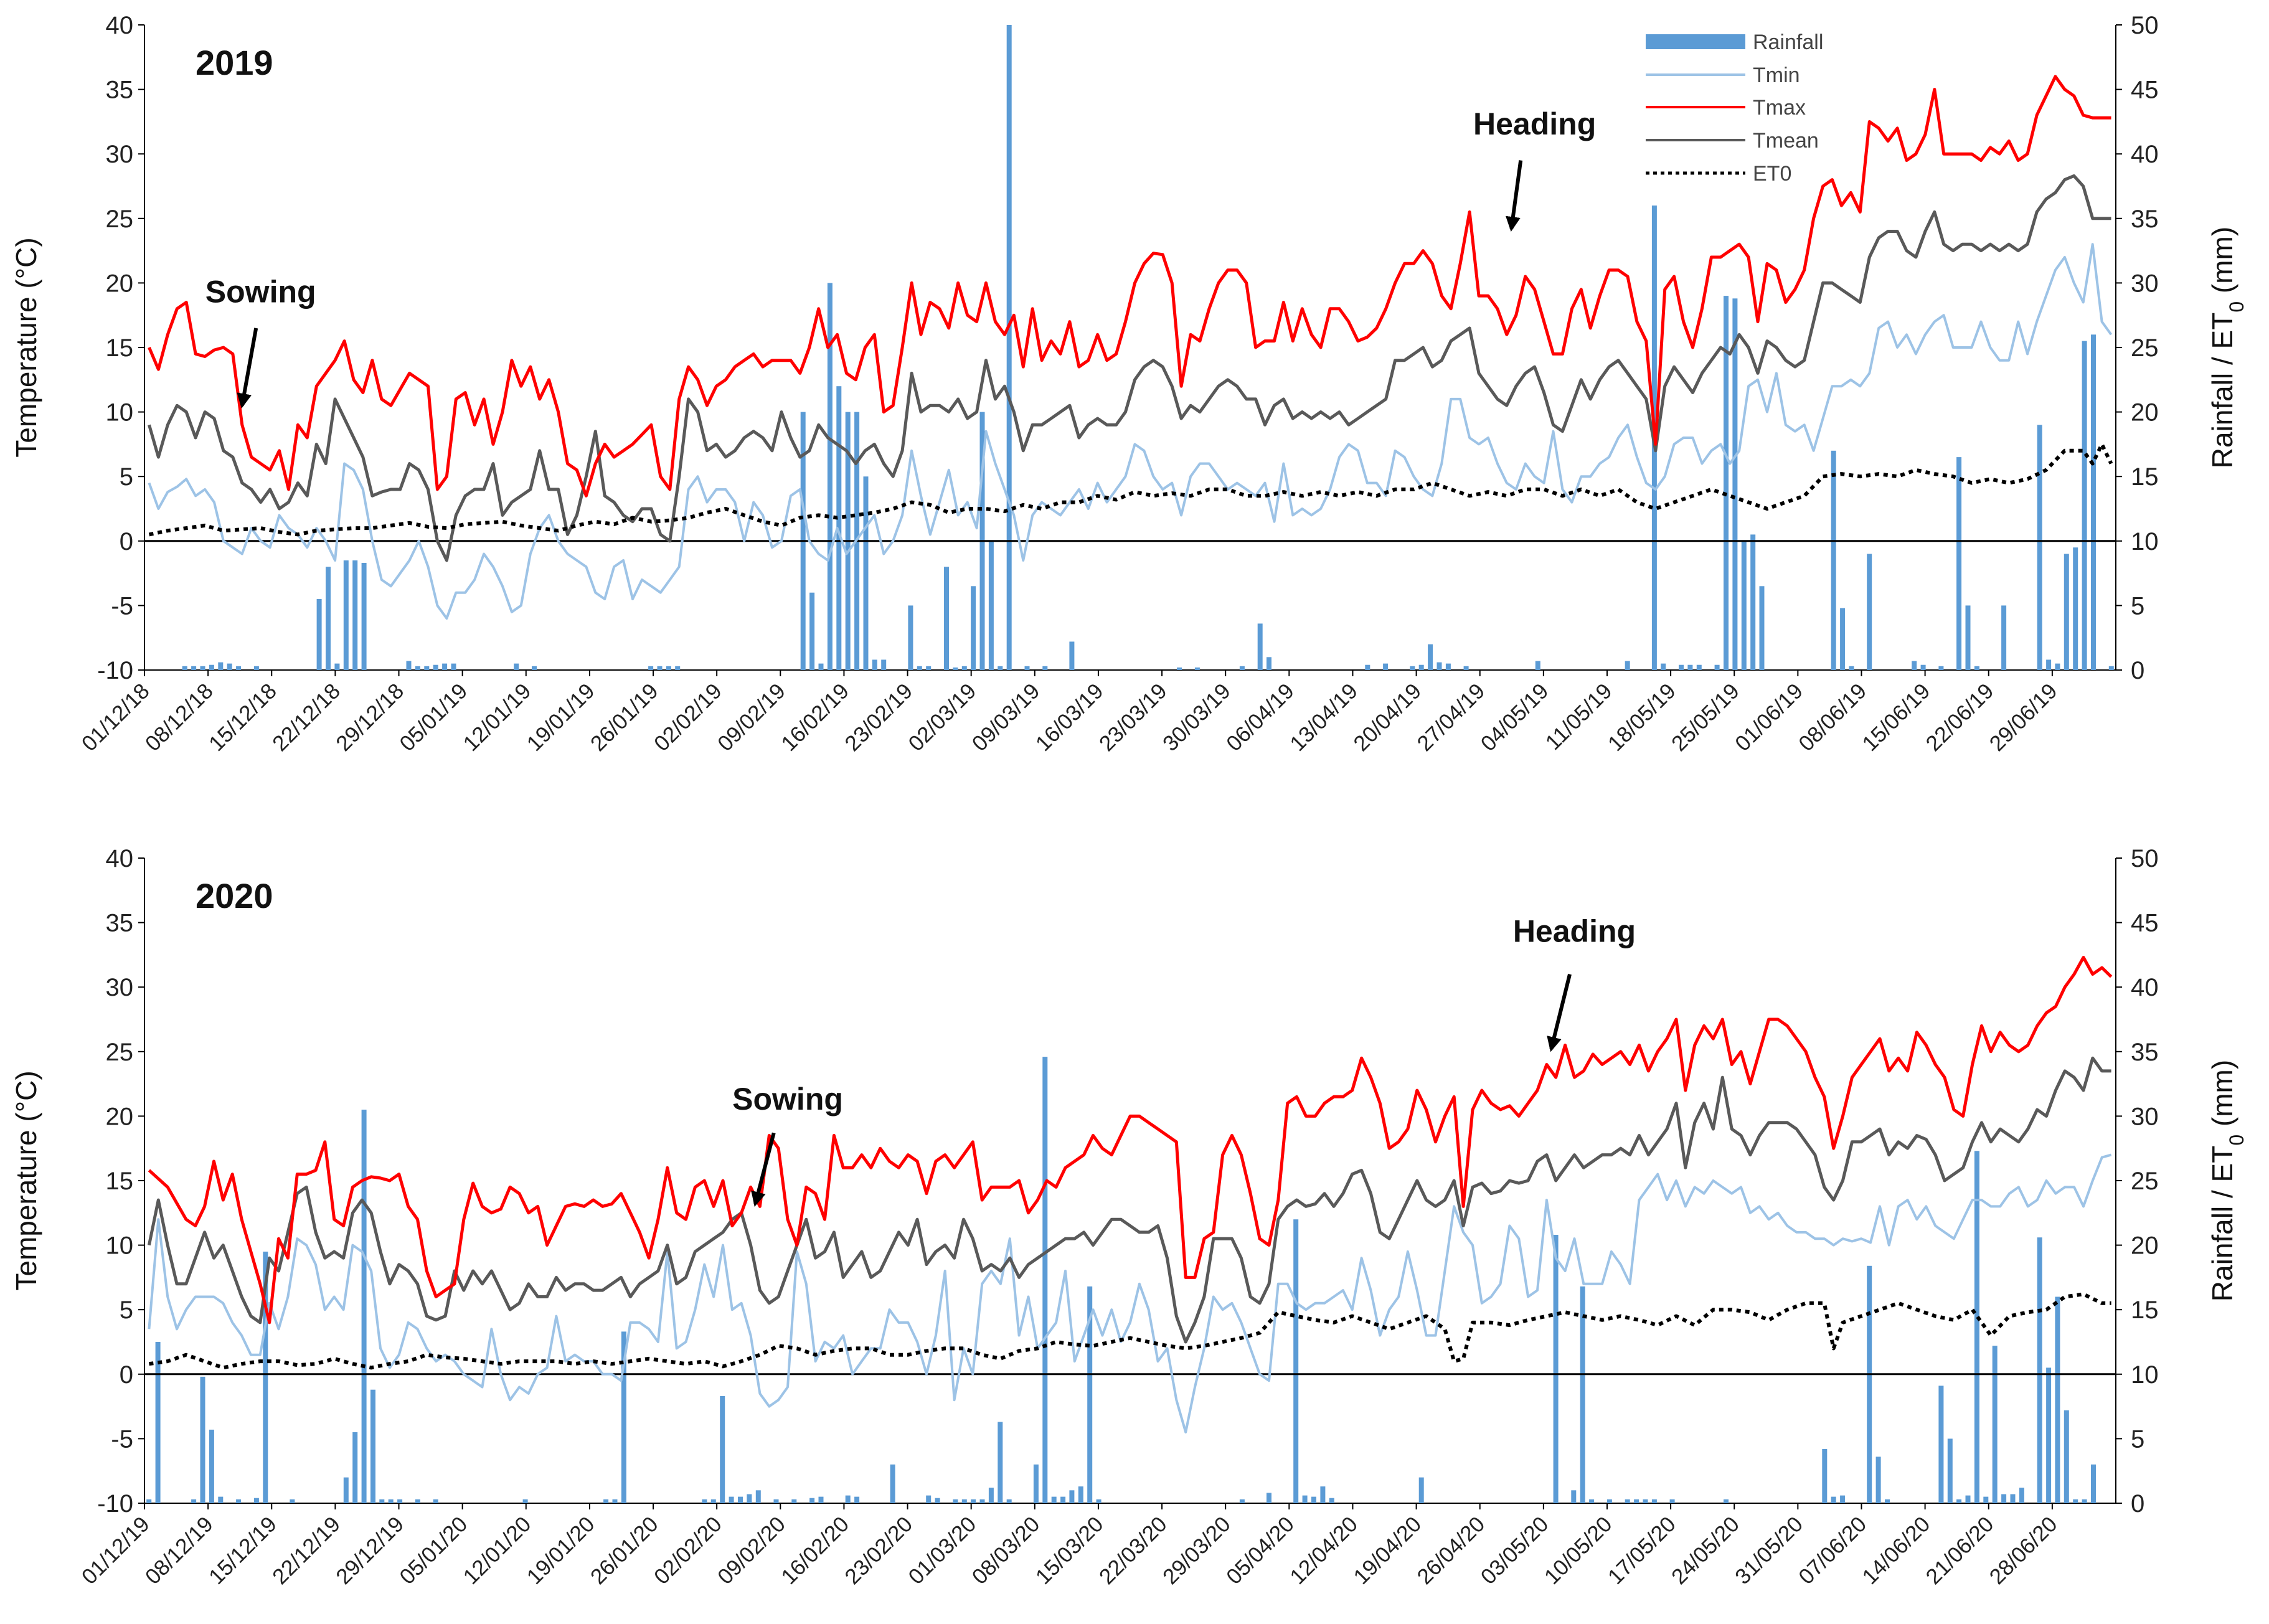  I want to click on y-left-tick-label: -10, so click(115, 1504).